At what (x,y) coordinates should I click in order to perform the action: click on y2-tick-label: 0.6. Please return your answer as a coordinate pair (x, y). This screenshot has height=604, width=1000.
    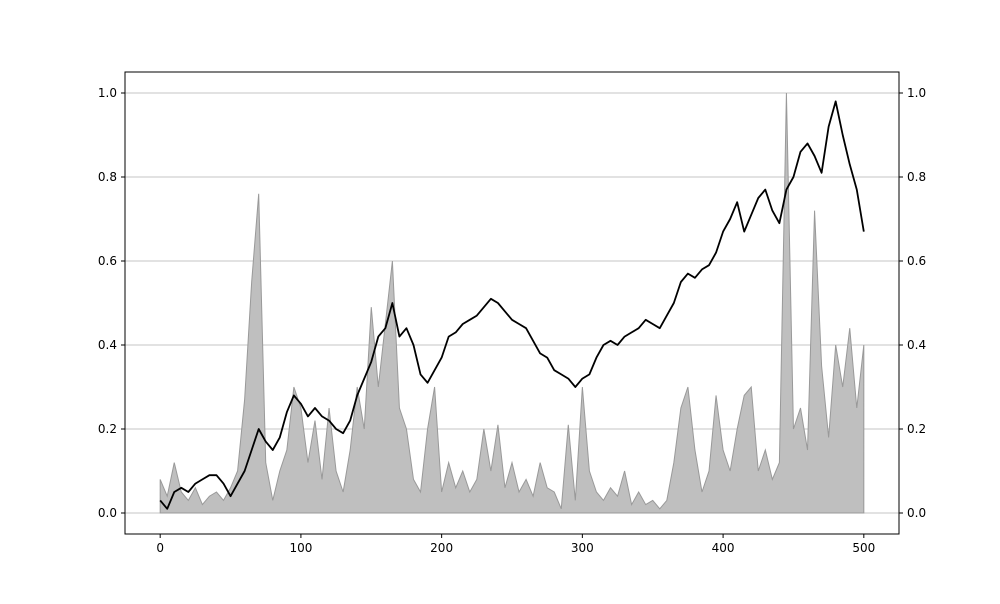
    Looking at the image, I should click on (916, 261).